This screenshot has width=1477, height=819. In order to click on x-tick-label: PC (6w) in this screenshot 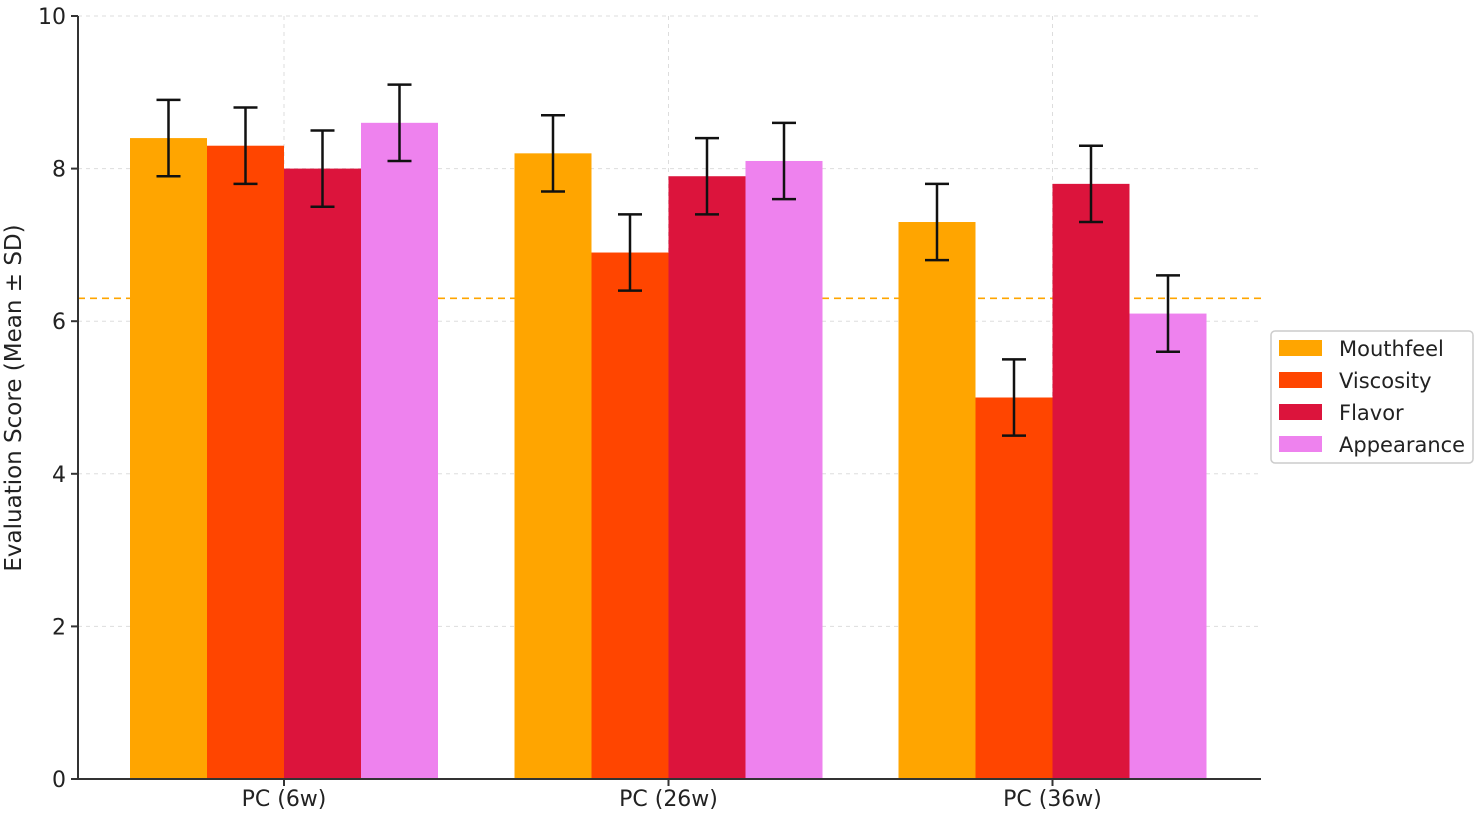, I will do `click(284, 799)`.